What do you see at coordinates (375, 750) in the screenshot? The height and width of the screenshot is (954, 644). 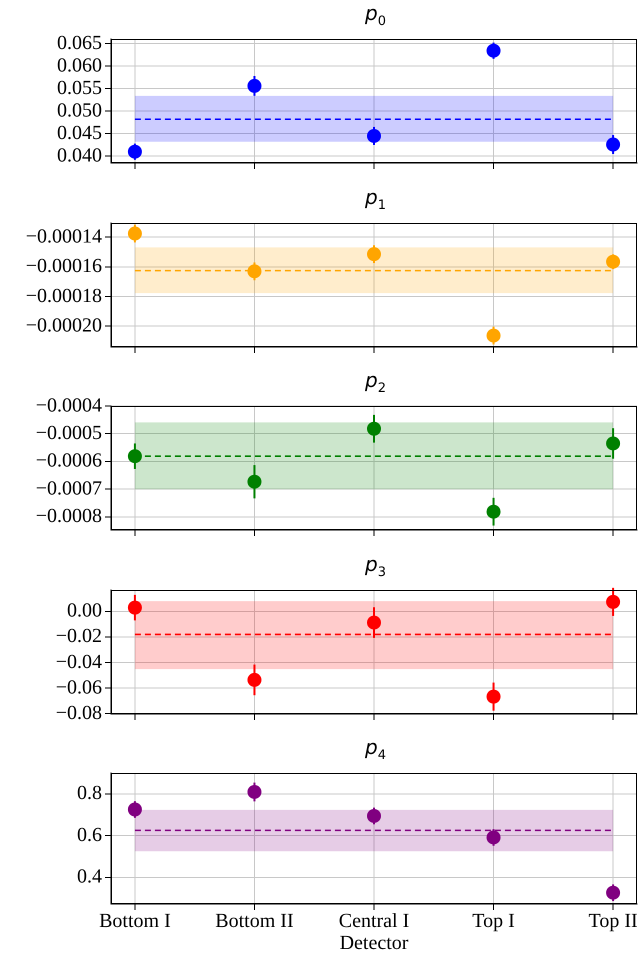 I see `chart-title: p$_{4}$` at bounding box center [375, 750].